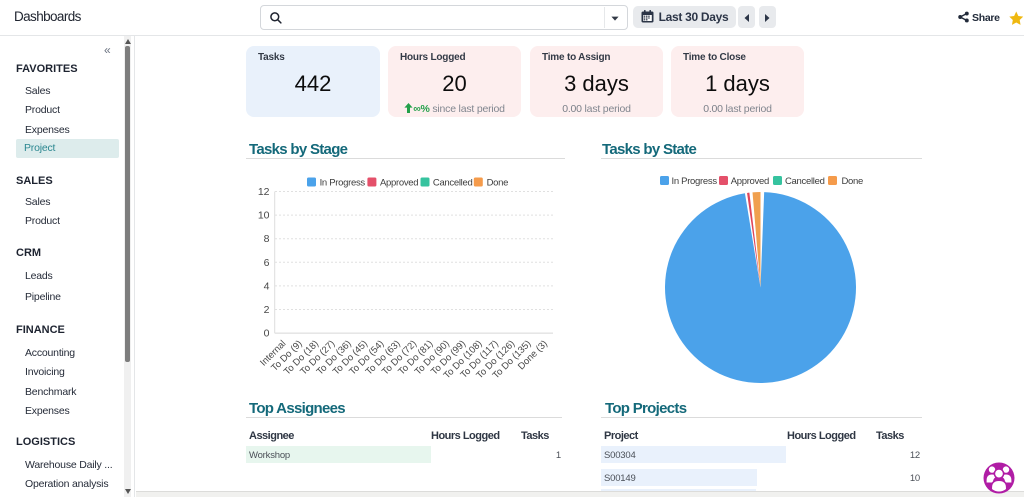 This screenshot has height=497, width=1024. What do you see at coordinates (267, 239) in the screenshot?
I see `svg-text: 8` at bounding box center [267, 239].